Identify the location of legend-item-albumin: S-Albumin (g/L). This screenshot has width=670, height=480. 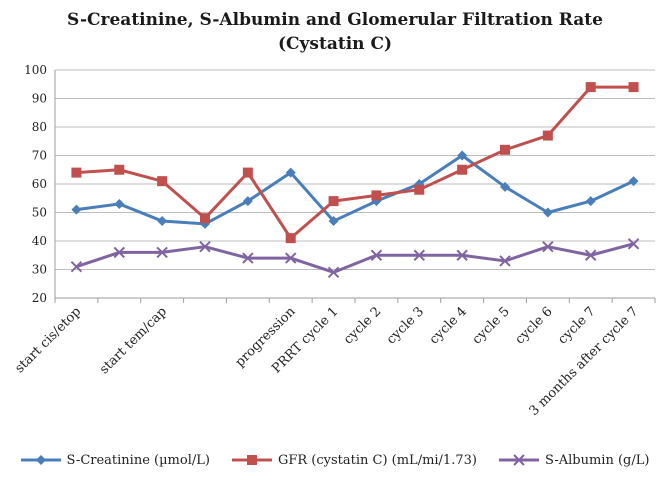
(574, 460).